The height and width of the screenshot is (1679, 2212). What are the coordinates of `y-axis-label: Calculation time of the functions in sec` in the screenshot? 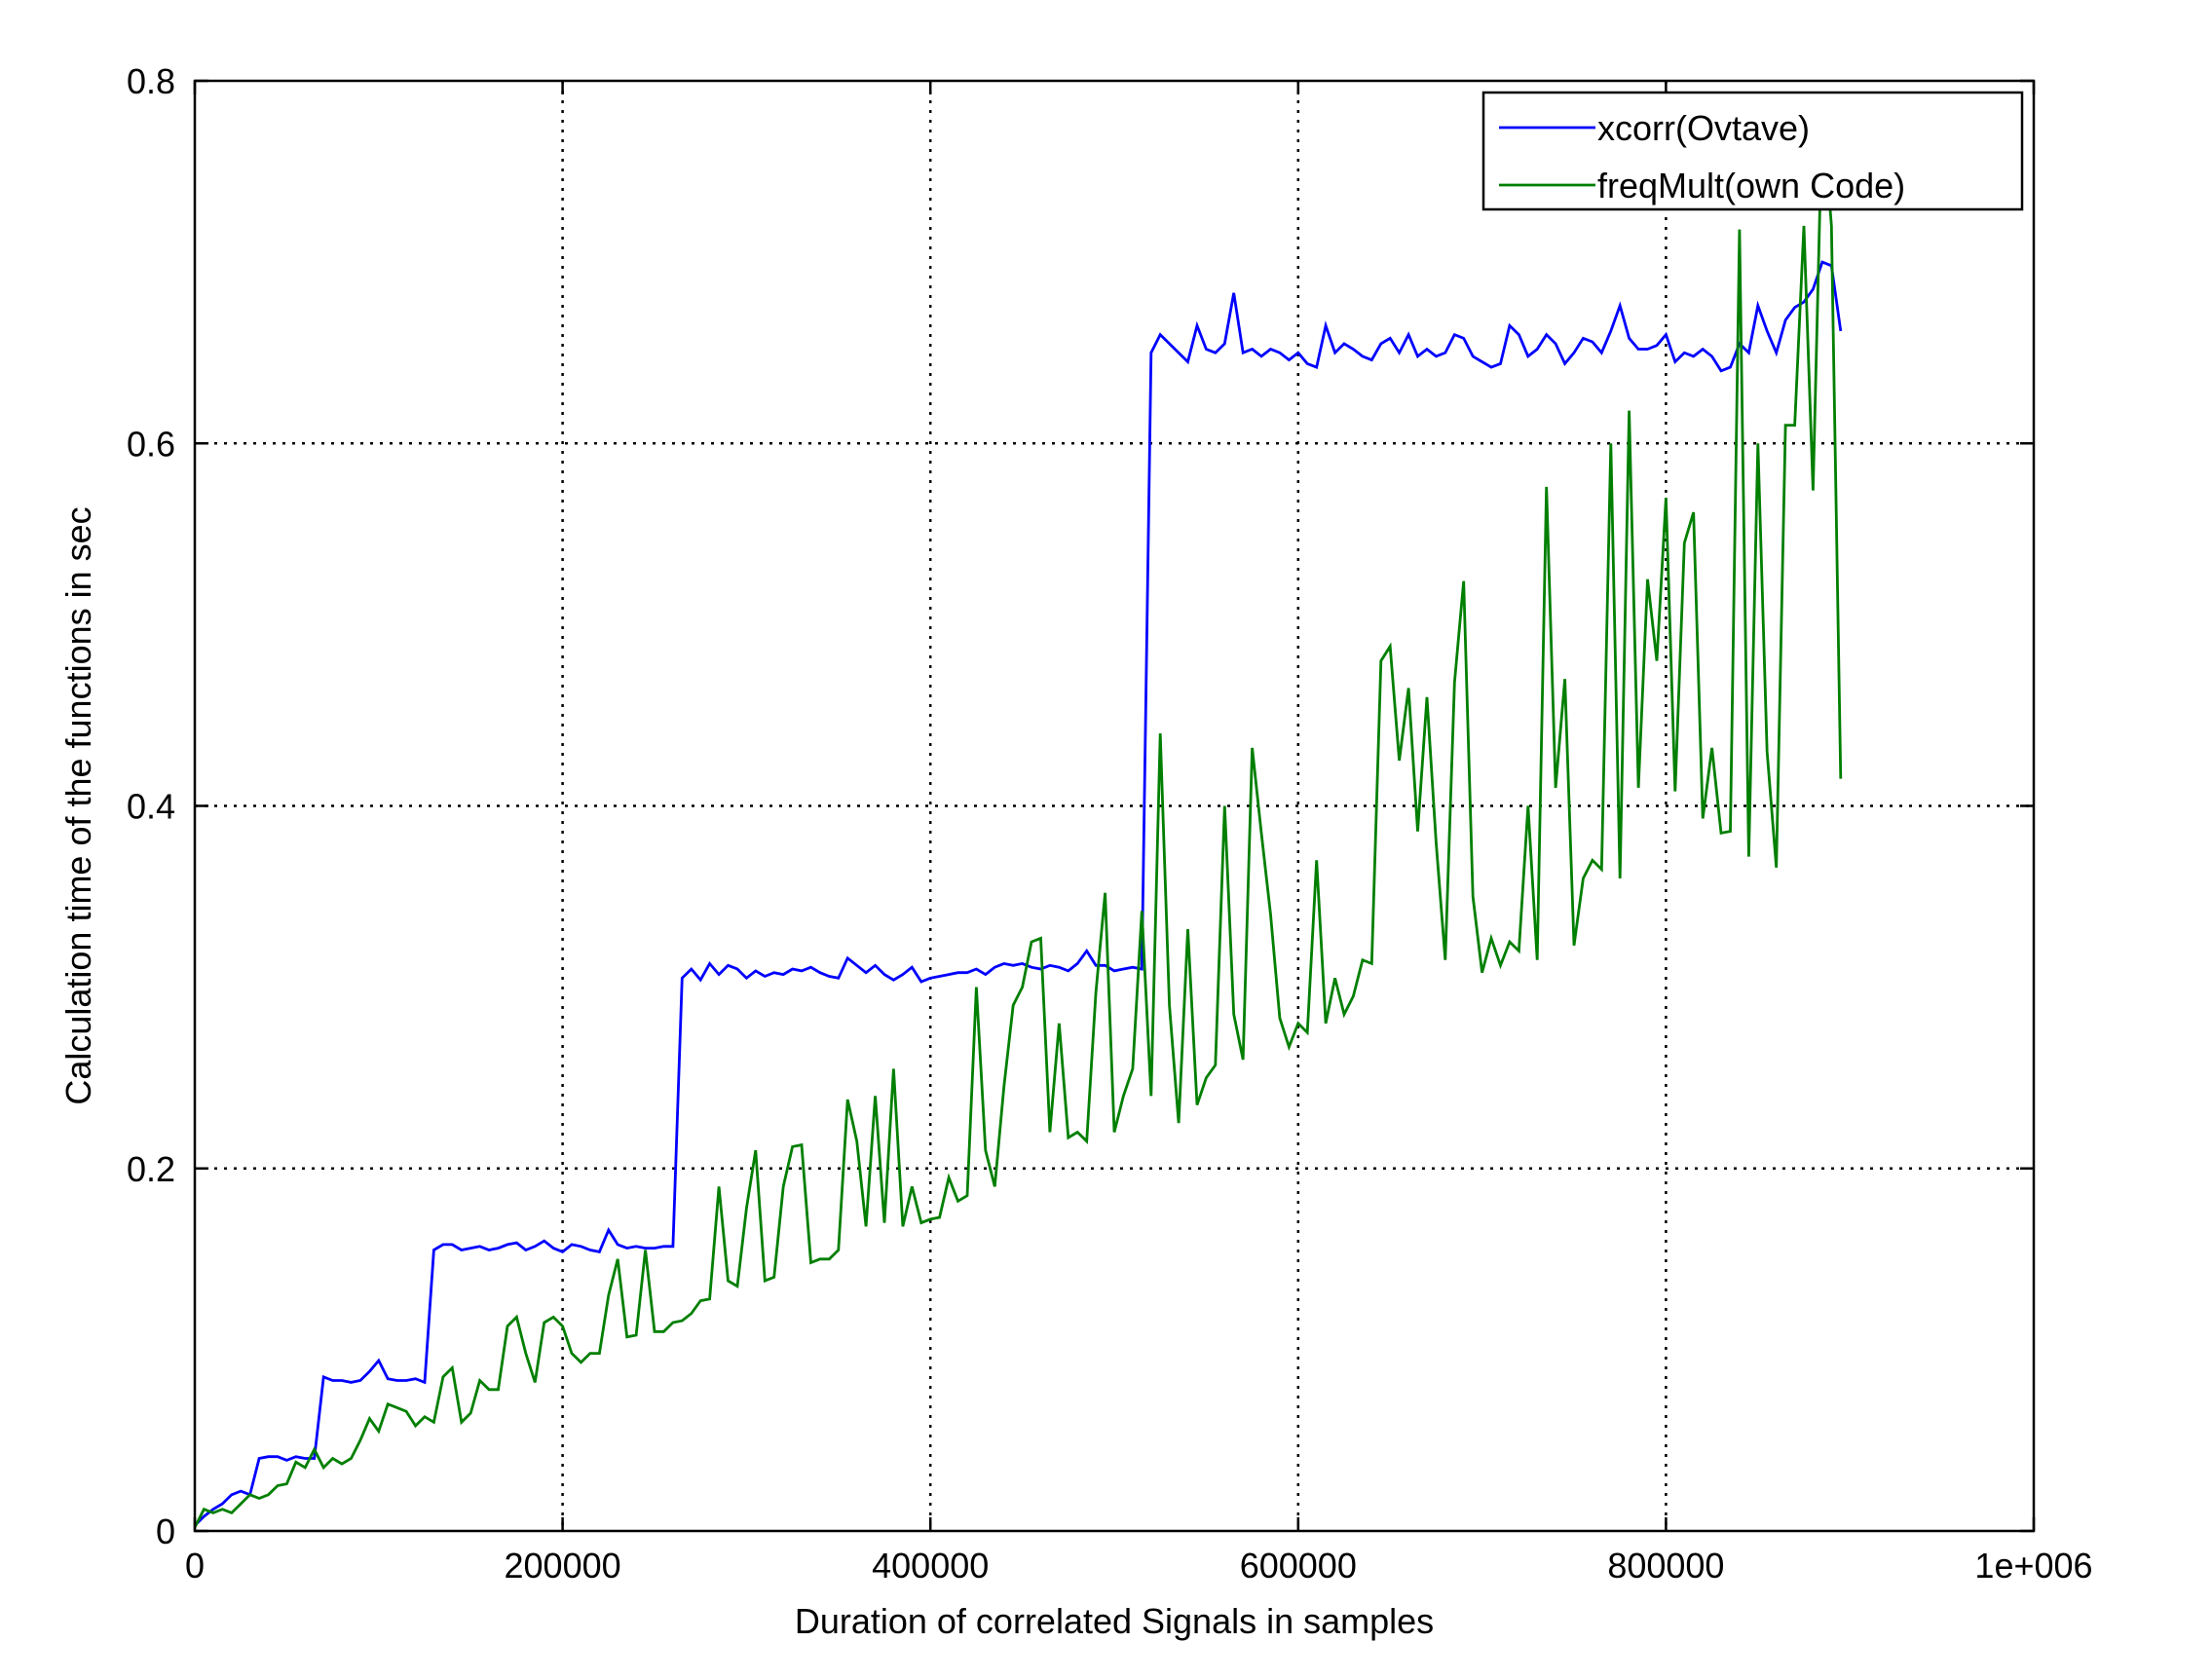 It's located at (78, 805).